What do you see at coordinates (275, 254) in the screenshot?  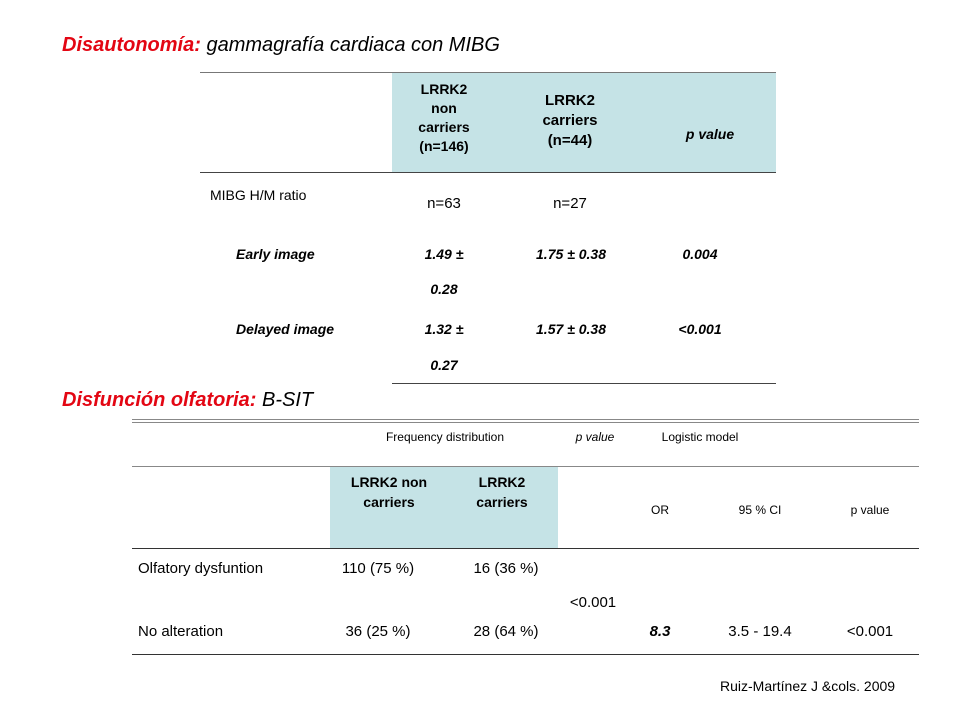 I see `mibg-row-label: Early image` at bounding box center [275, 254].